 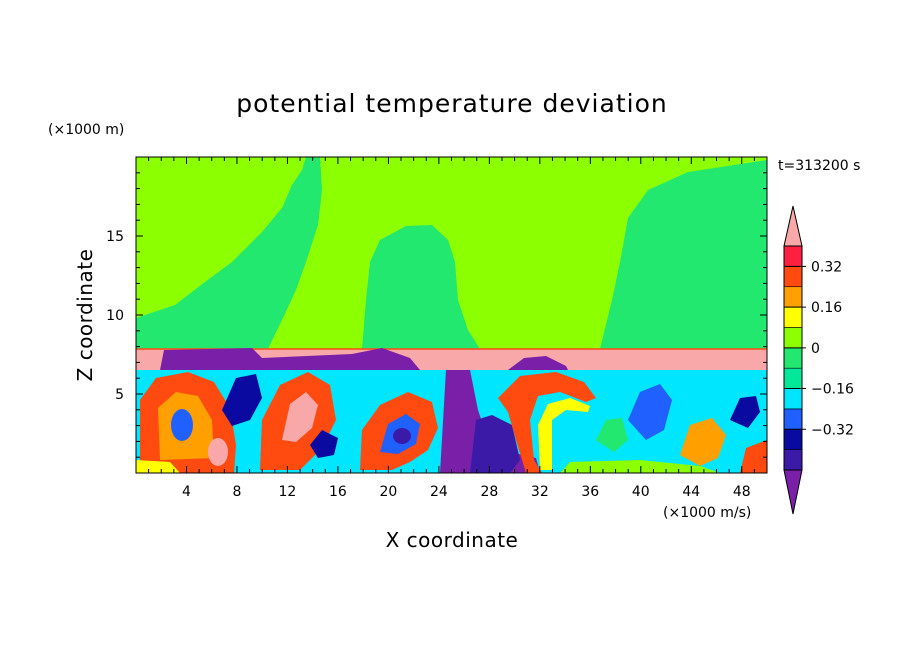 I want to click on green-floor, so click(x=640, y=466).